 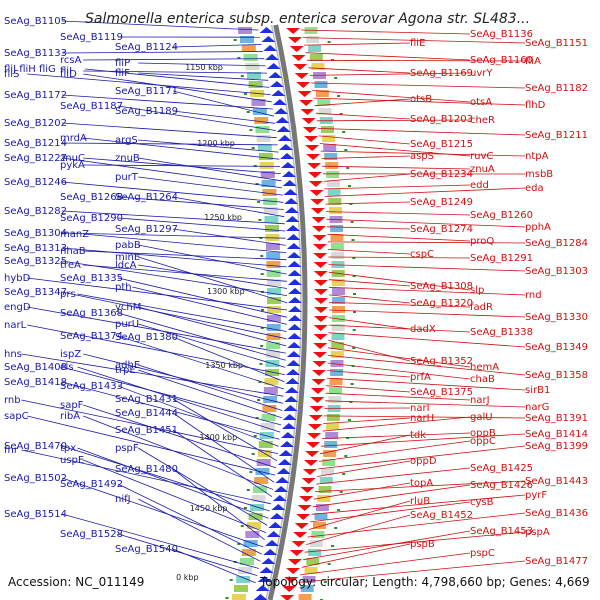 I want to click on reverse-gene-label: fadR, so click(x=481, y=307).